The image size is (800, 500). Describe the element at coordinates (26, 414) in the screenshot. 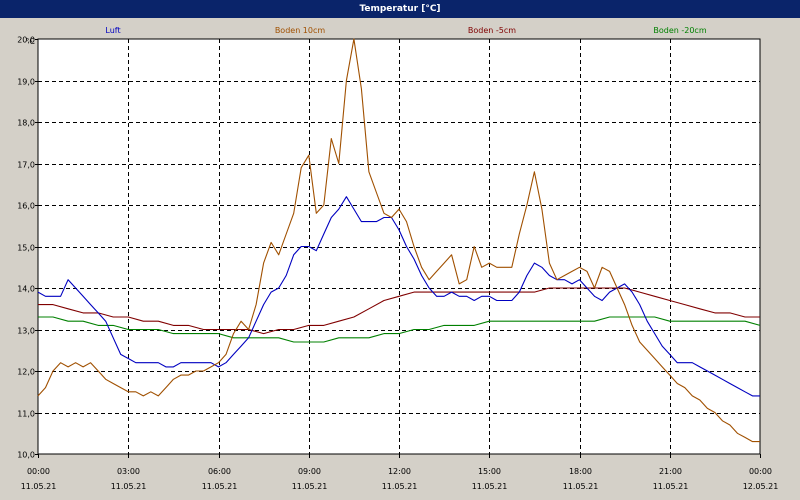

I see `y-tick-label: 11,0` at that location.